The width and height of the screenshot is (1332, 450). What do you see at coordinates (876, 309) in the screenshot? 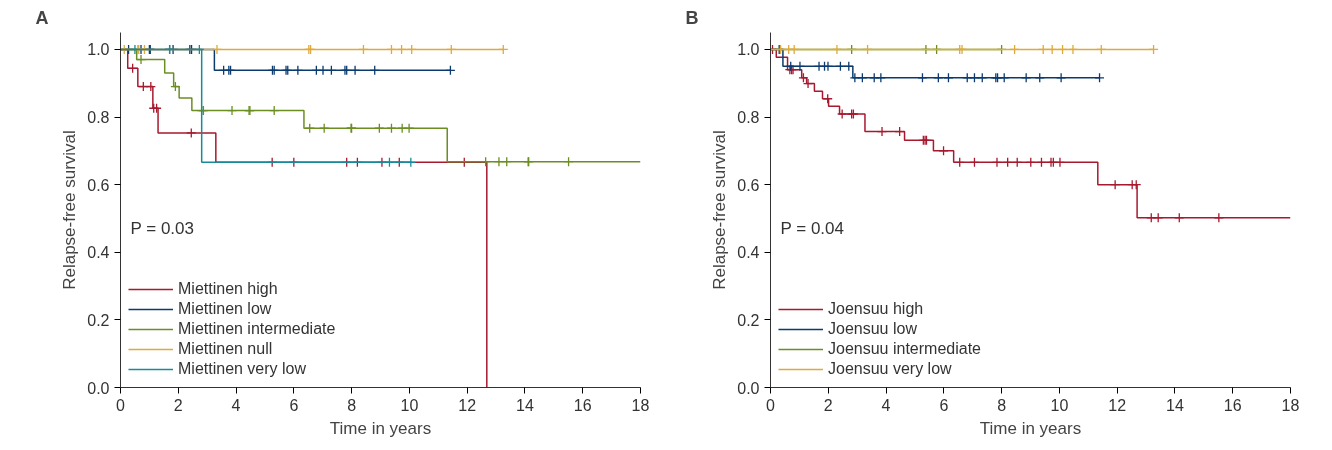
I see `legend-label: Joensuu high` at bounding box center [876, 309].